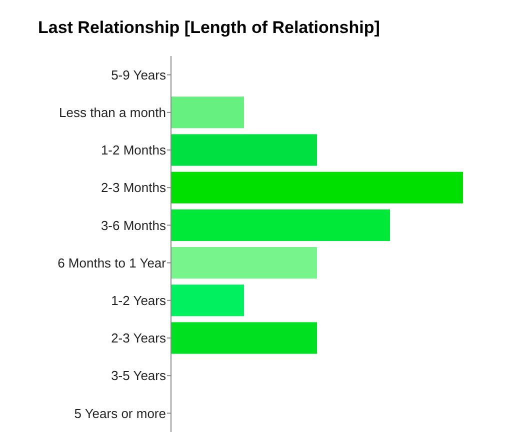  What do you see at coordinates (138, 376) in the screenshot?
I see `y-tick-label: 3-5 Years` at bounding box center [138, 376].